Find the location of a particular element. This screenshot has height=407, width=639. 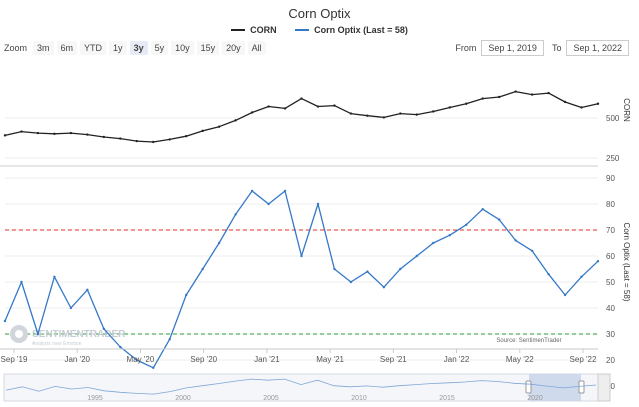

navigator-handle-right is located at coordinates (581, 387).